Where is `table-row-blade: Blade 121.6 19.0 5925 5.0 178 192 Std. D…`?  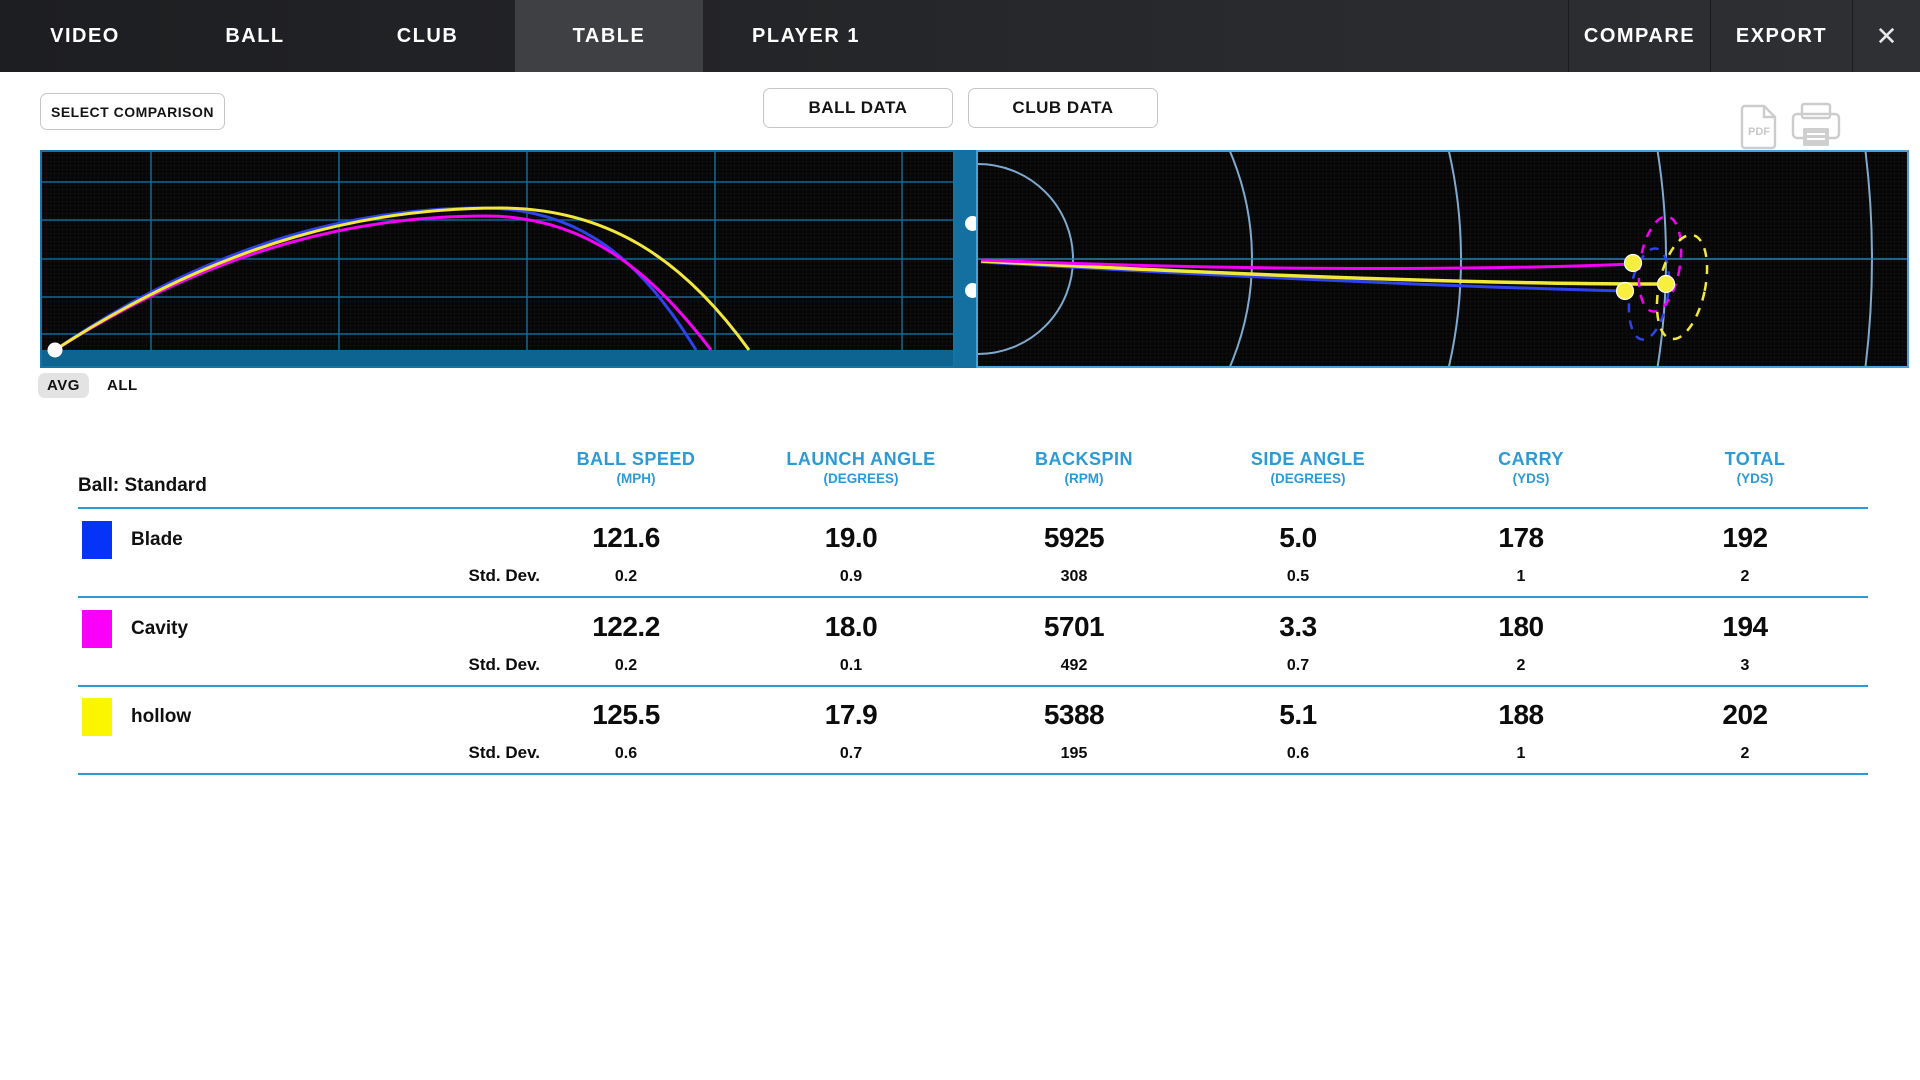 table-row-blade: Blade 121.6 19.0 5925 5.0 178 192 Std. D… is located at coordinates (960, 565).